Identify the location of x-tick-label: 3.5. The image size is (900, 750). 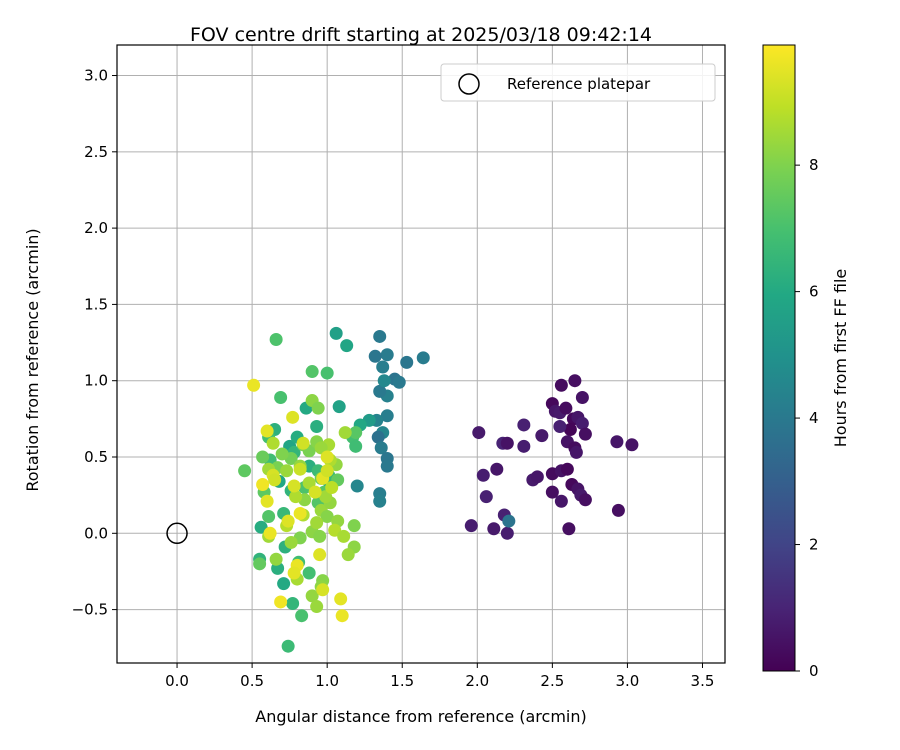
(703, 681).